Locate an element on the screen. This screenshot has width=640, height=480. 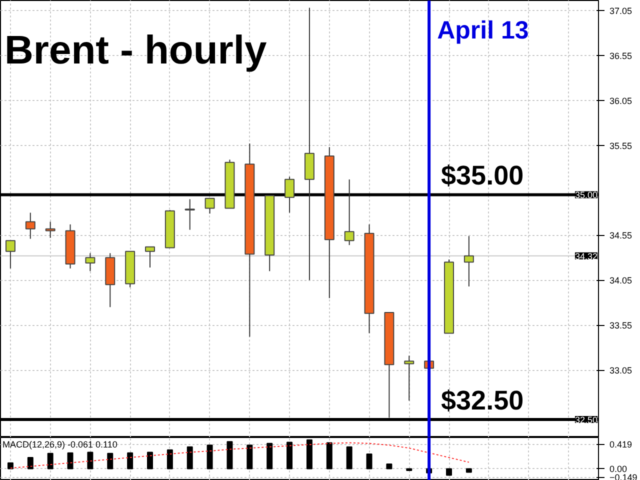
y-tick-label: 36.55 is located at coordinates (621, 55).